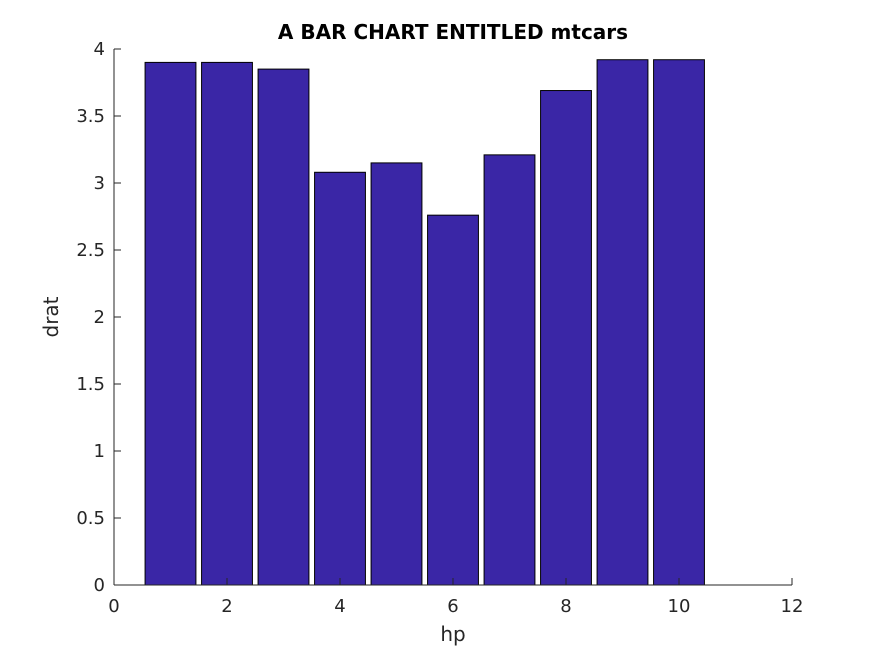 This screenshot has height=656, width=875. I want to click on x-tick-label: 4, so click(339, 606).